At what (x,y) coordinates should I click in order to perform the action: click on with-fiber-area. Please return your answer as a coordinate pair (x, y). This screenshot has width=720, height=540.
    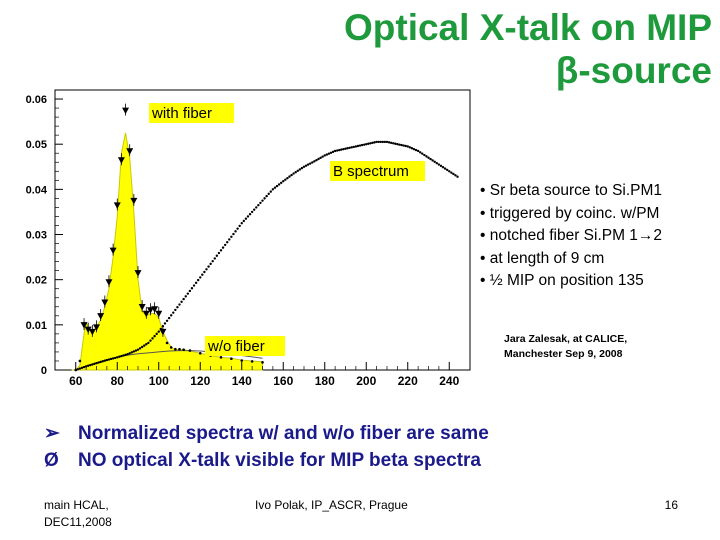
    Looking at the image, I should click on (167, 251).